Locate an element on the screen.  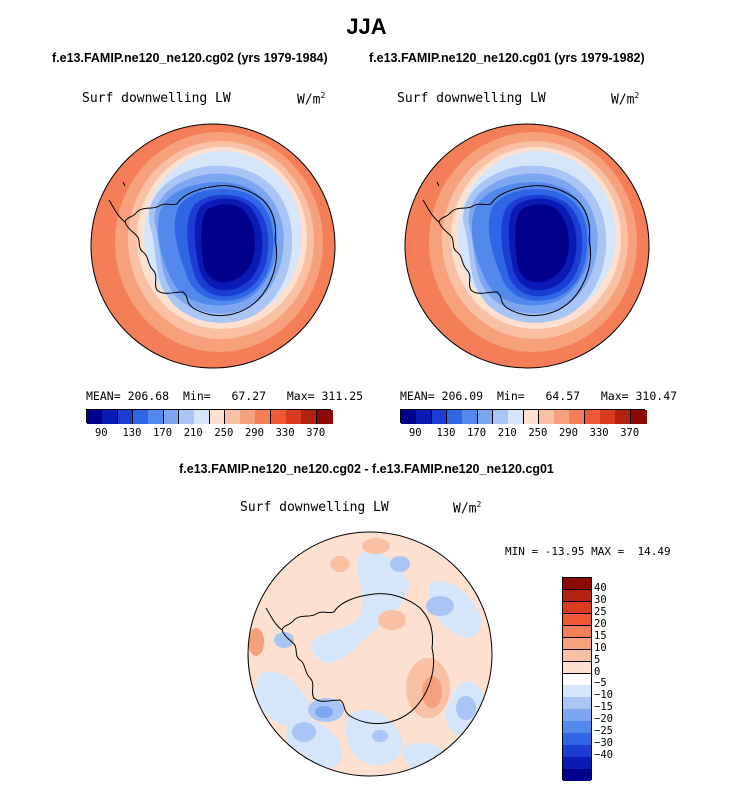
panel-2-stats: MEAN= 206.09 Min= 64.57 Max= 310.47 is located at coordinates (539, 396).